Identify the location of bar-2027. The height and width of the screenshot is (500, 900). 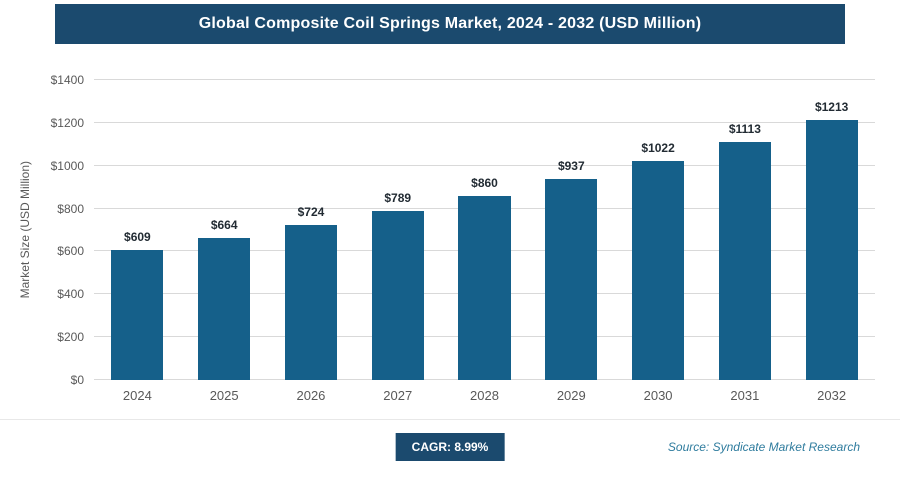
(397, 295).